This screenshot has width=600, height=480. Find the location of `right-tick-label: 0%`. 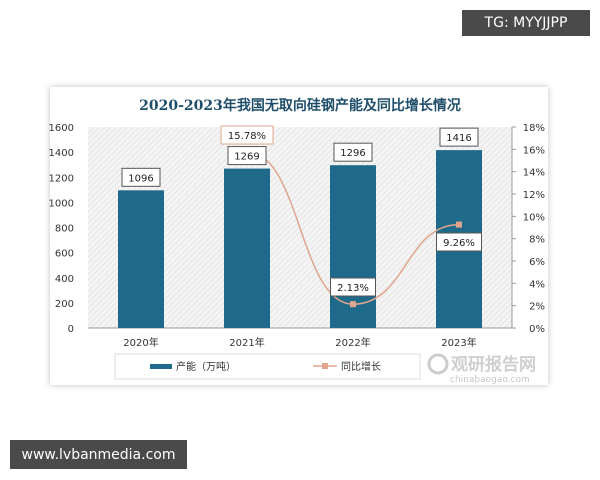

right-tick-label: 0% is located at coordinates (537, 329).